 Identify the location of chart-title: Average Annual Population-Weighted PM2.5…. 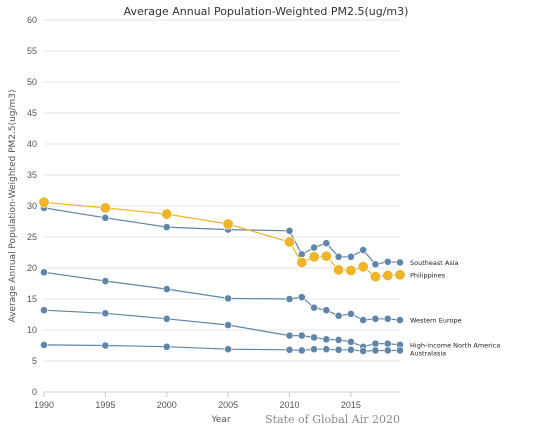
(266, 11).